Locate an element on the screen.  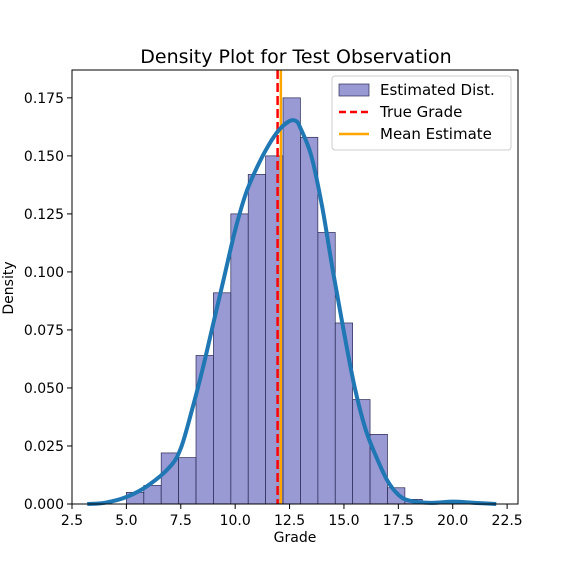
y-tick-label: 0.100 is located at coordinates (44, 273).